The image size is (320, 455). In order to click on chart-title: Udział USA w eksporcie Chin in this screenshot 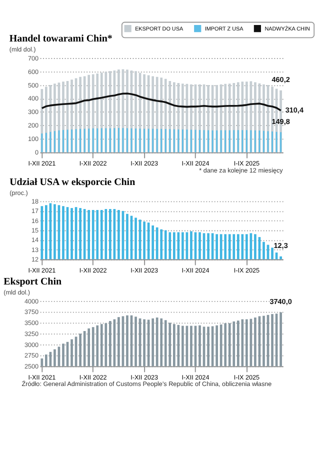, I will do `click(73, 182)`.